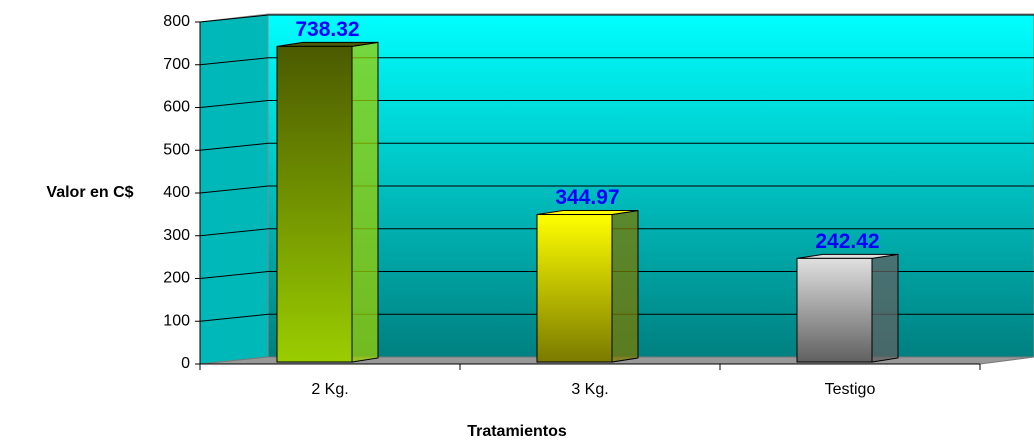 This screenshot has width=1034, height=441. What do you see at coordinates (329, 389) in the screenshot?
I see `x-tick-label: 2 Kg.` at bounding box center [329, 389].